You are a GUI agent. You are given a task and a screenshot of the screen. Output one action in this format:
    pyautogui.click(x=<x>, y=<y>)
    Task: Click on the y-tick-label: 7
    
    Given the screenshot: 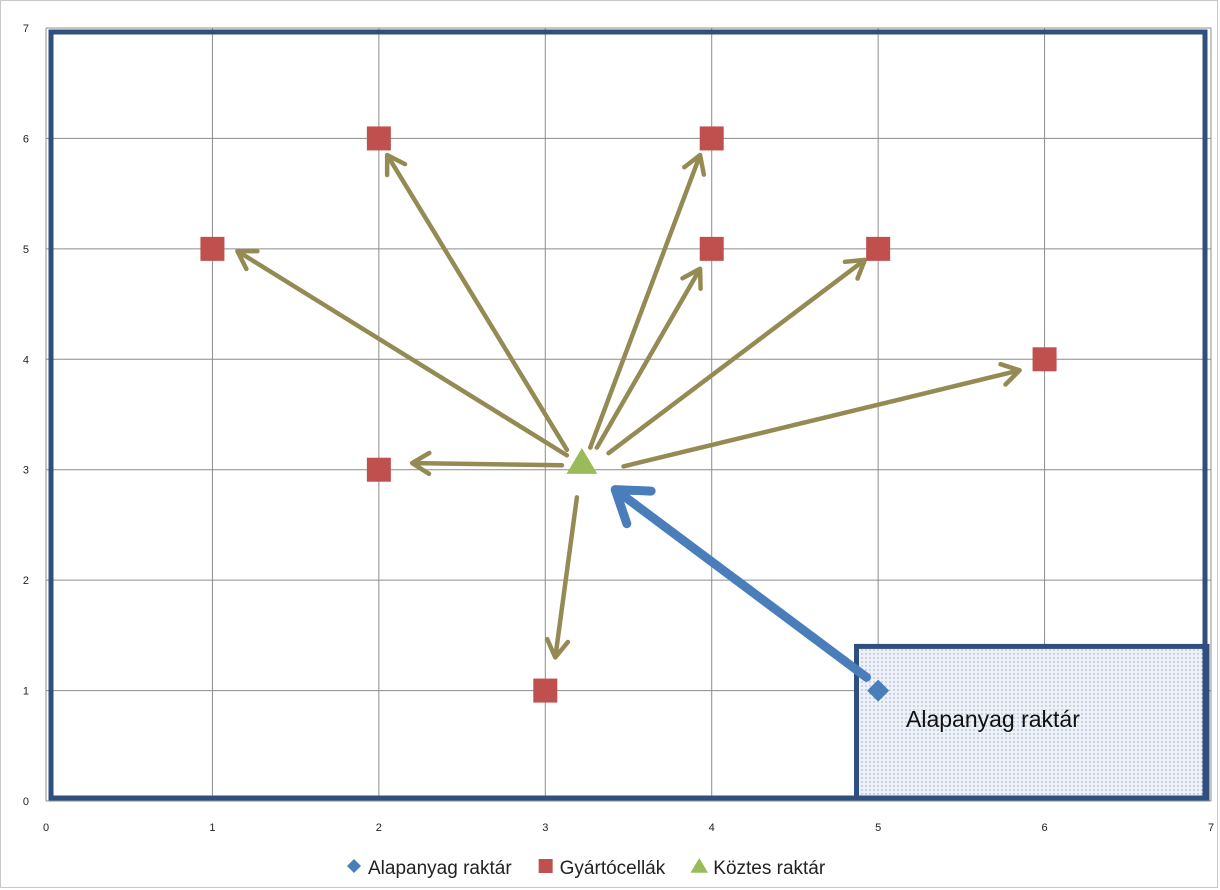 What is the action you would take?
    pyautogui.click(x=26, y=29)
    